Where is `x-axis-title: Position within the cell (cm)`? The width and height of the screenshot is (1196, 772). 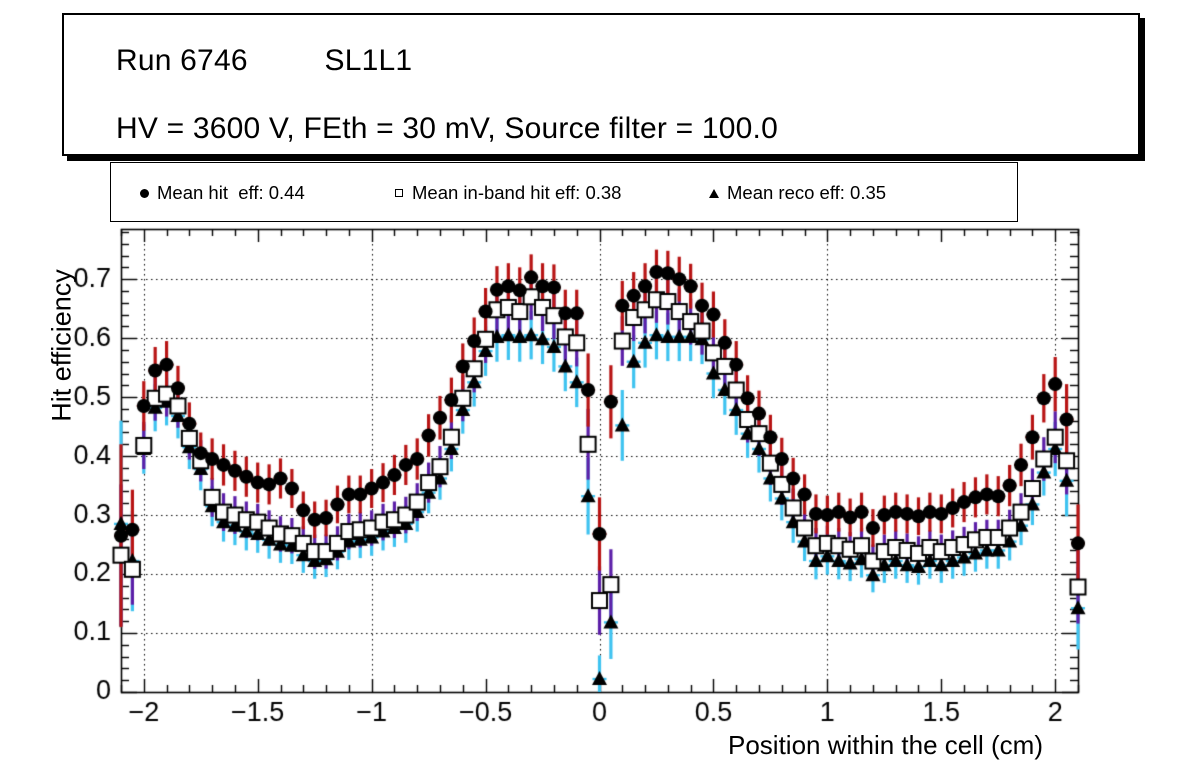
x-axis-title: Position within the cell (cm) is located at coordinates (885, 745).